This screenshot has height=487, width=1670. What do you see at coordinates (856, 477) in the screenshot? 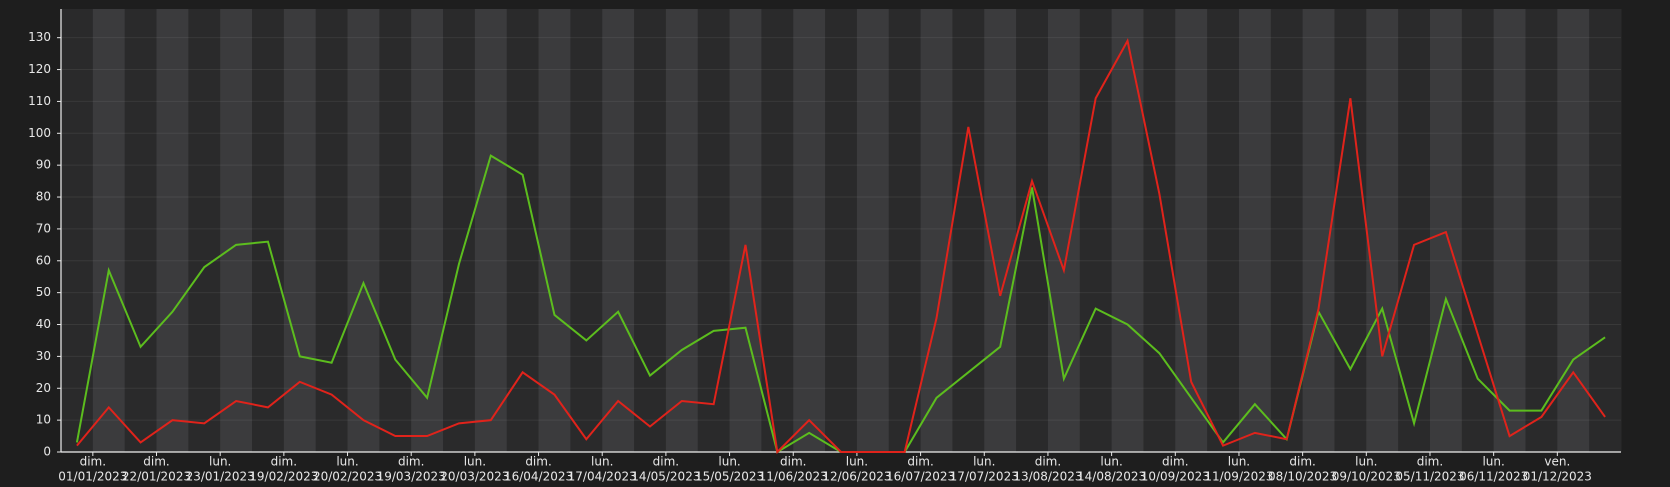
I see `x-tick-label: 12/06/2023` at bounding box center [856, 477].